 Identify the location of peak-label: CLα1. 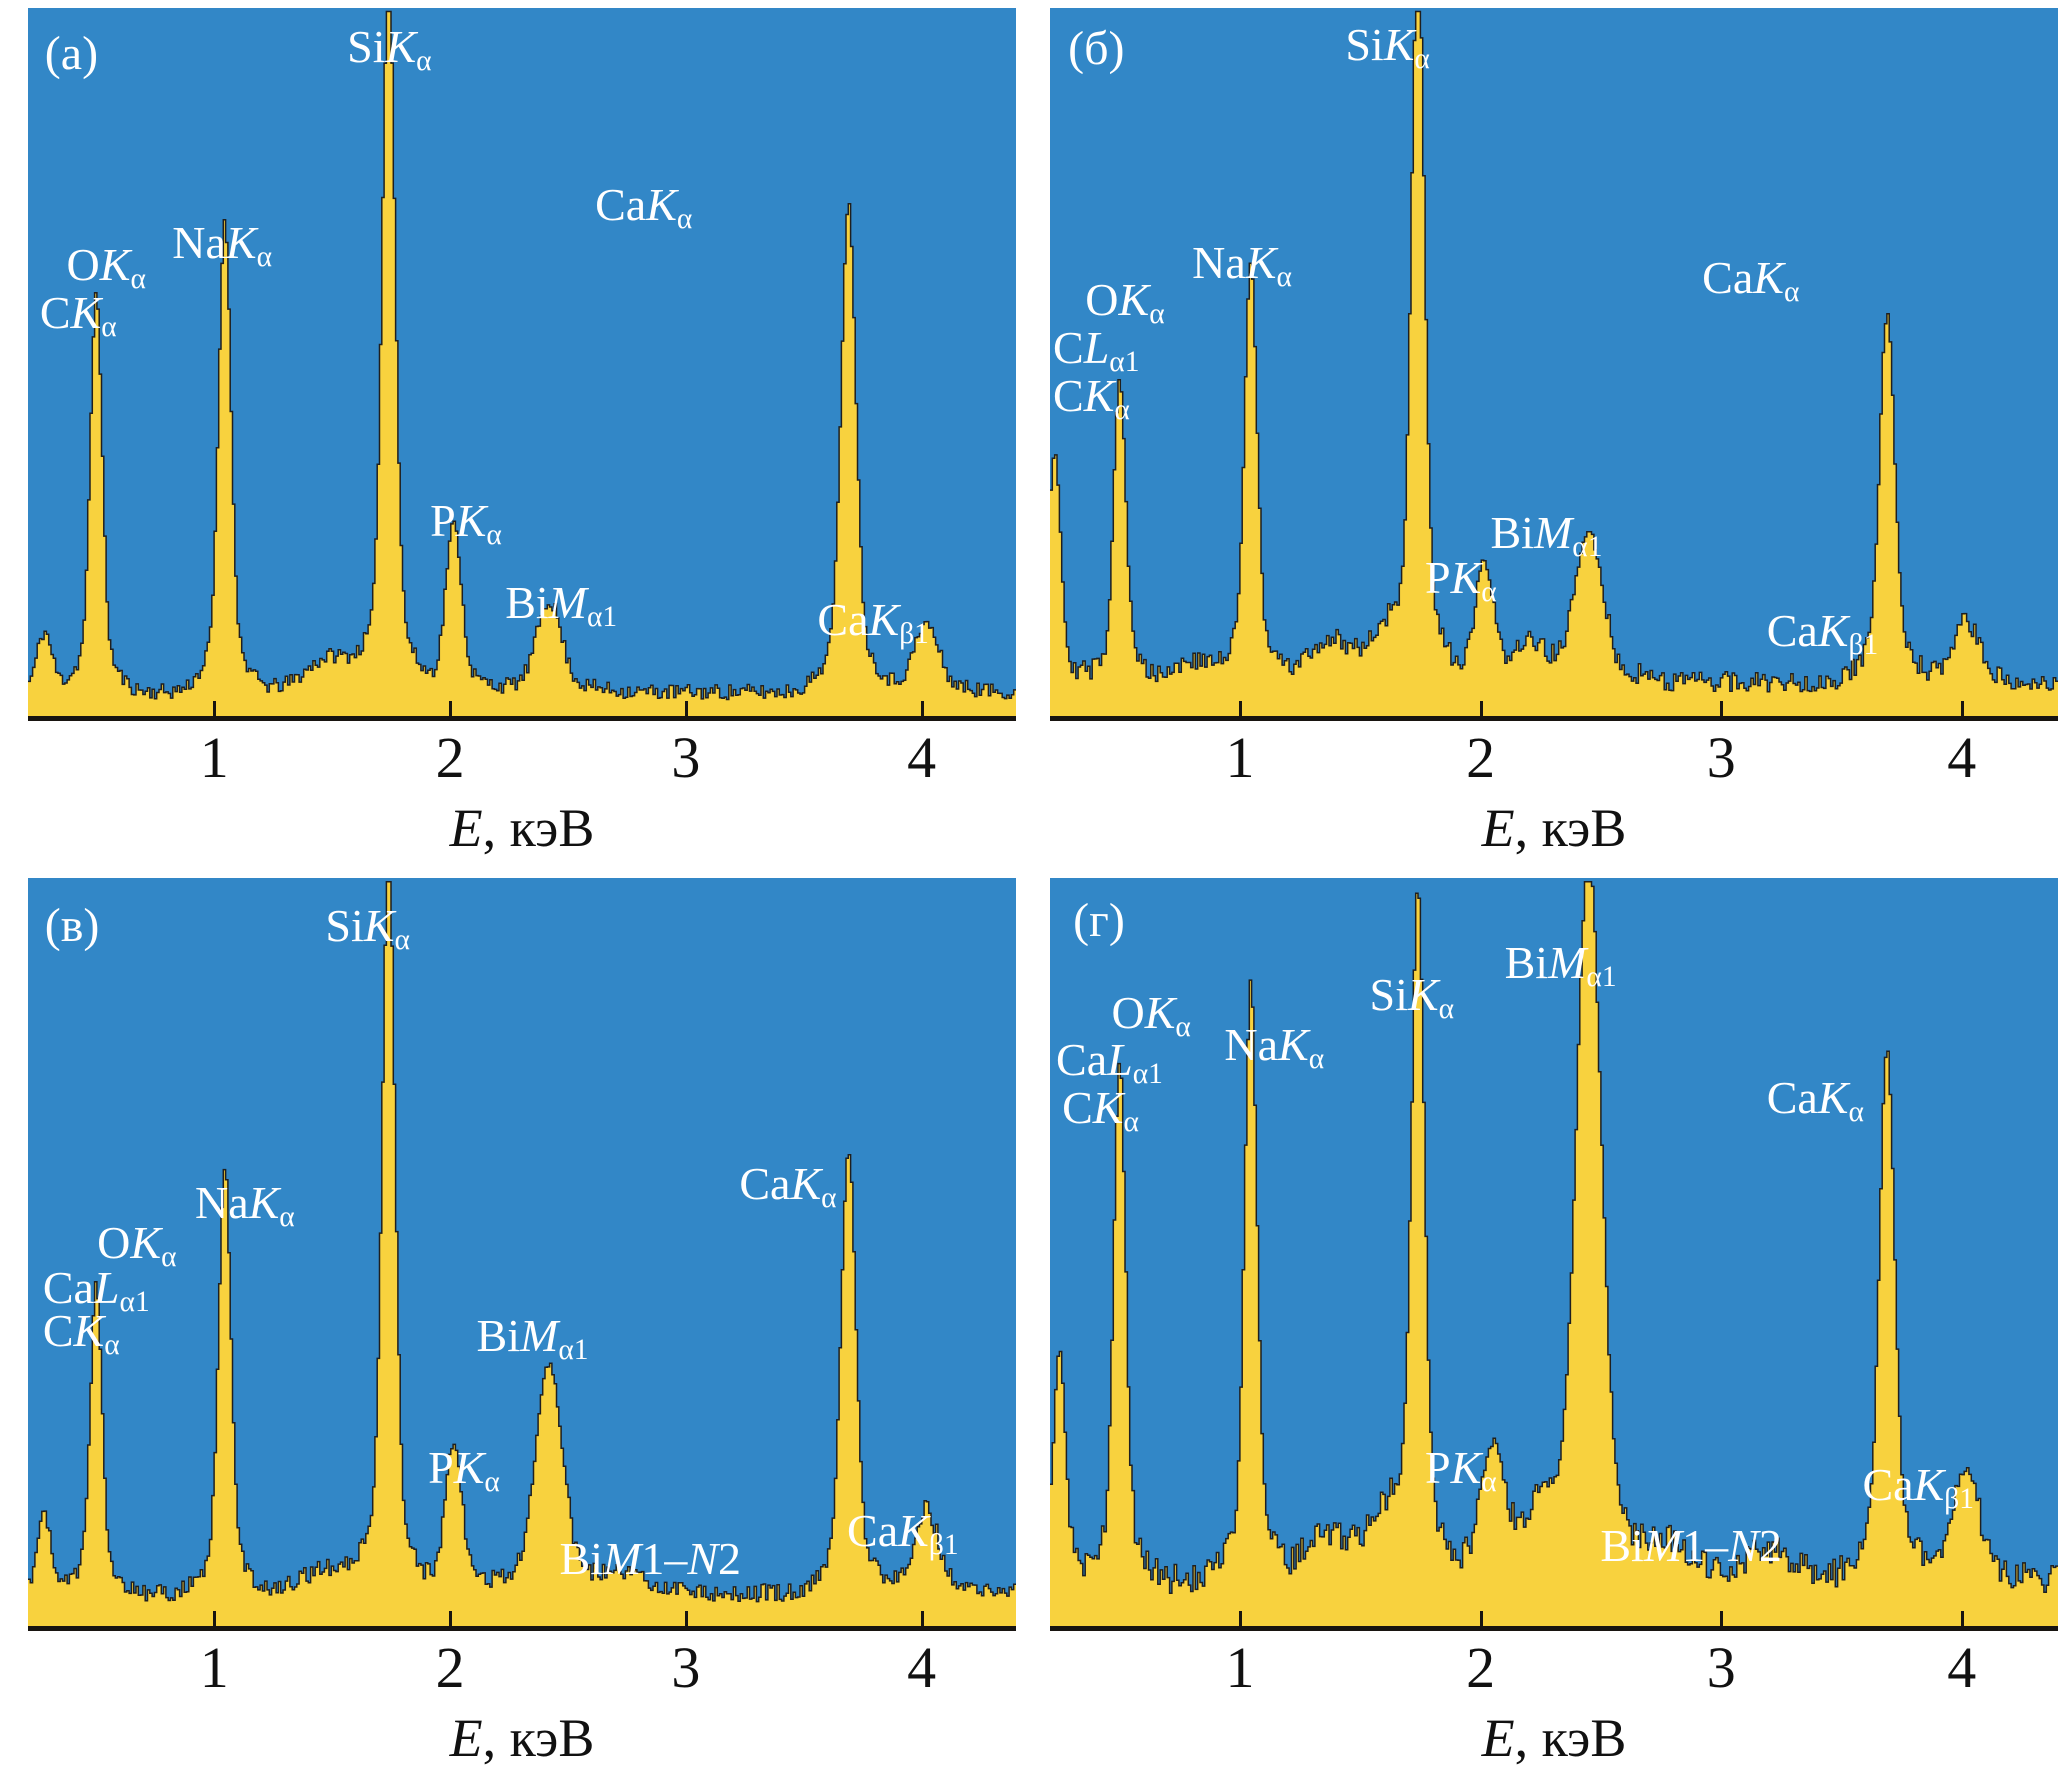
(1096, 351).